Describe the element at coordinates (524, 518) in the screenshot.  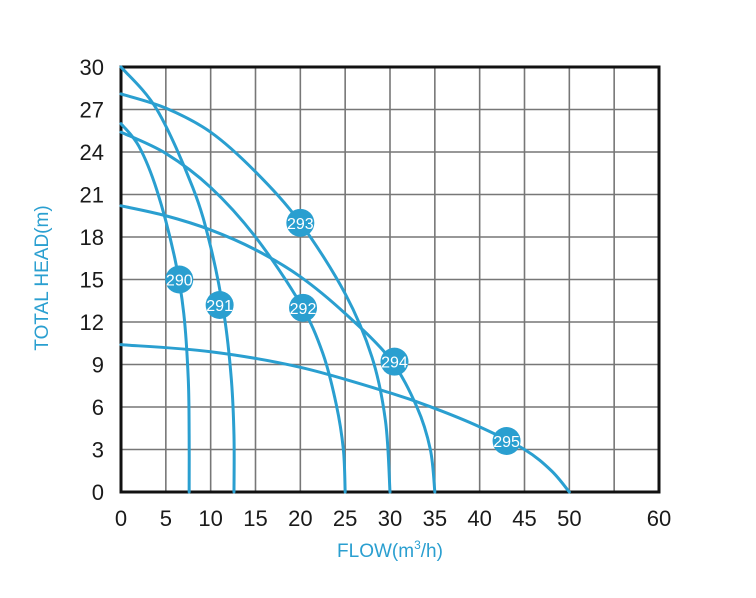
I see `x-tick-label: 45` at that location.